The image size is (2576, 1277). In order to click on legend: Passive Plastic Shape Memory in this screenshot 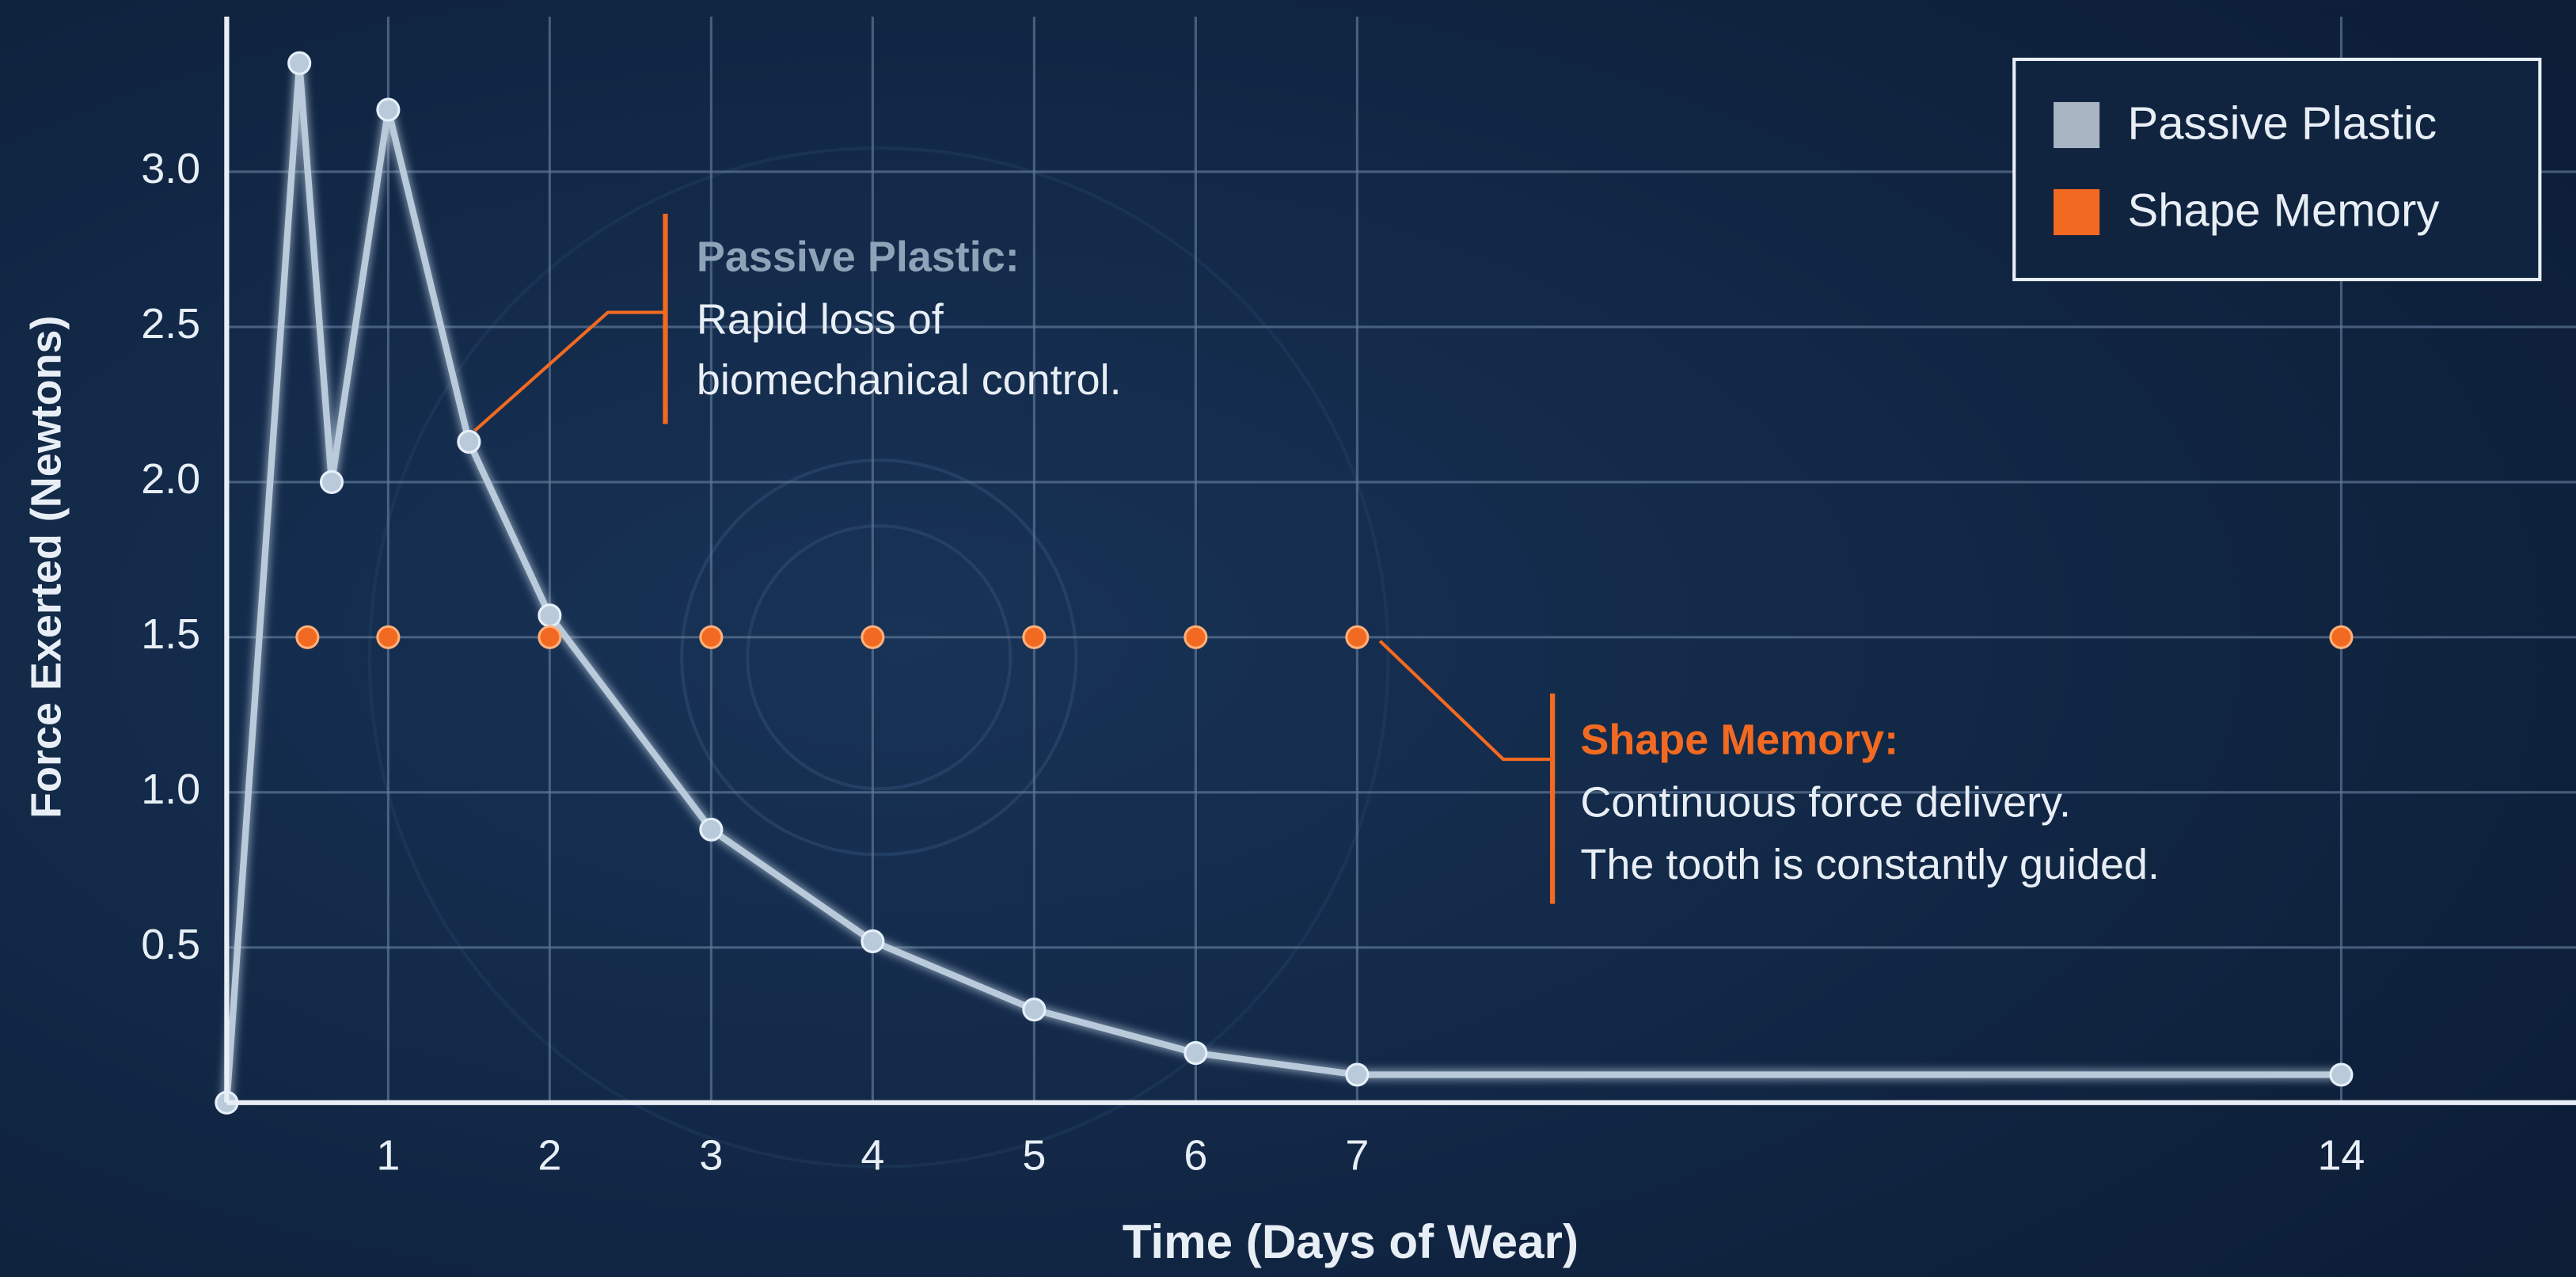, I will do `click(2277, 169)`.